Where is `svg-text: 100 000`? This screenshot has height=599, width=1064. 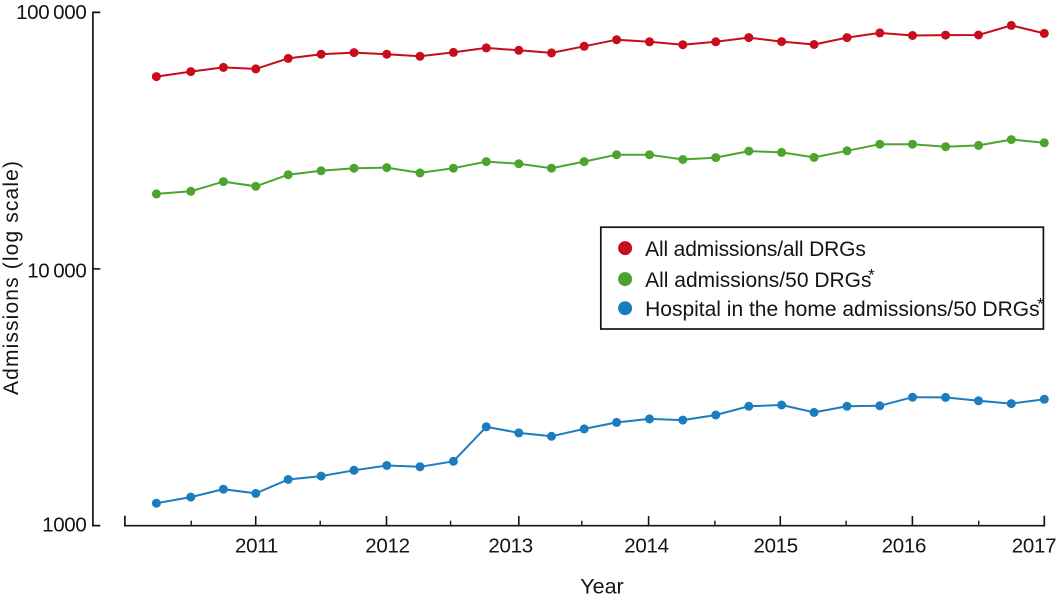 svg-text: 100 000 is located at coordinates (51, 12).